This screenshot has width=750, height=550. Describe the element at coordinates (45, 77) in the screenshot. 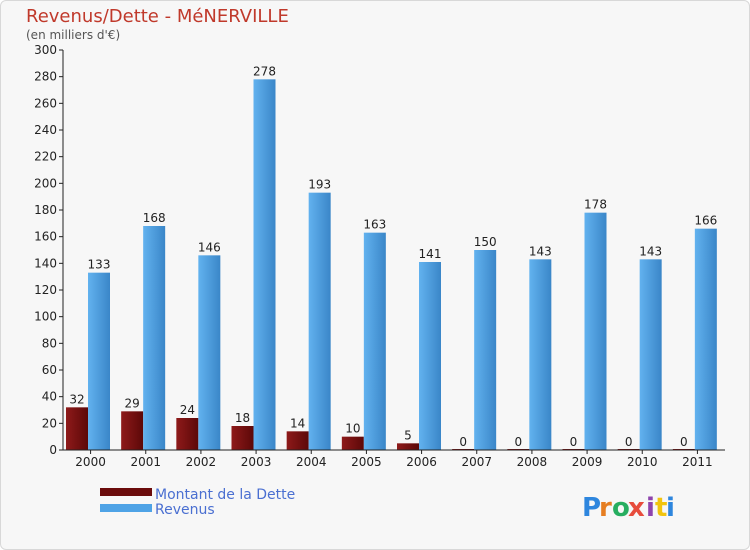

I see `y-tick-label: 280` at that location.